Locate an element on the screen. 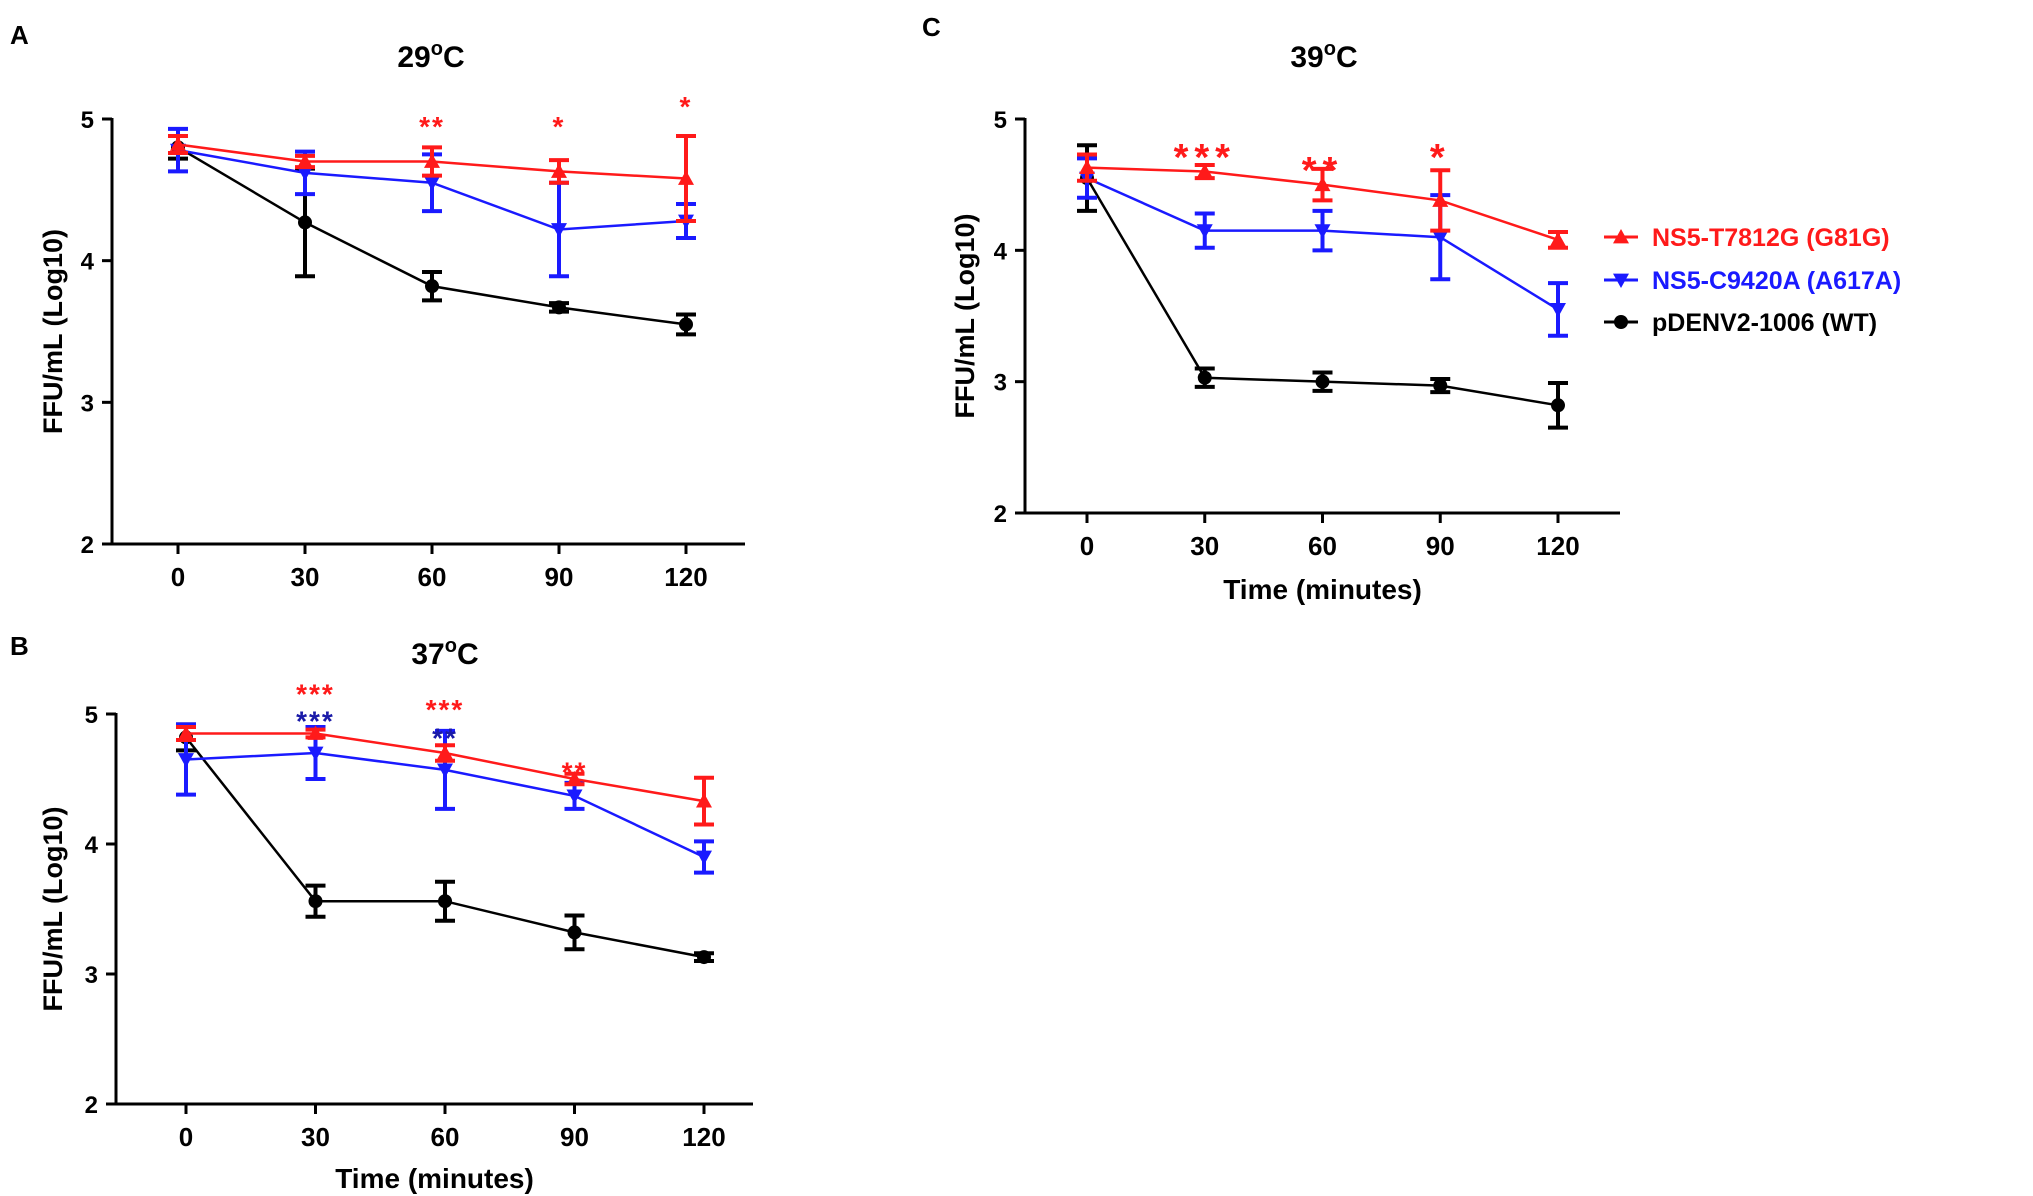 The image size is (2033, 1196). legend-item-t7812g: NS5-T7812G (G81G) is located at coordinates (1747, 238).